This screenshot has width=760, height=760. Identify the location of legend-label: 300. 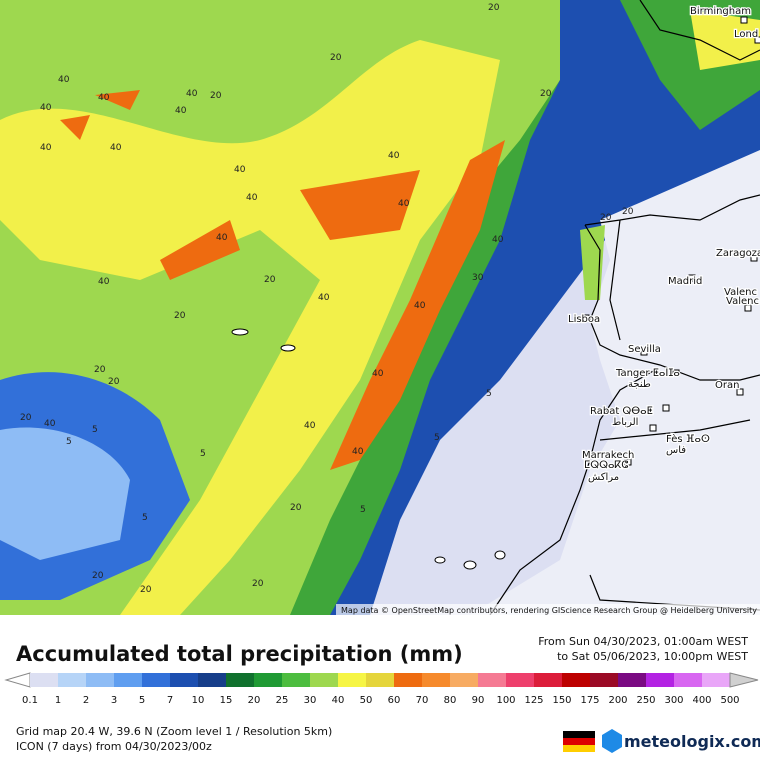
(673, 700).